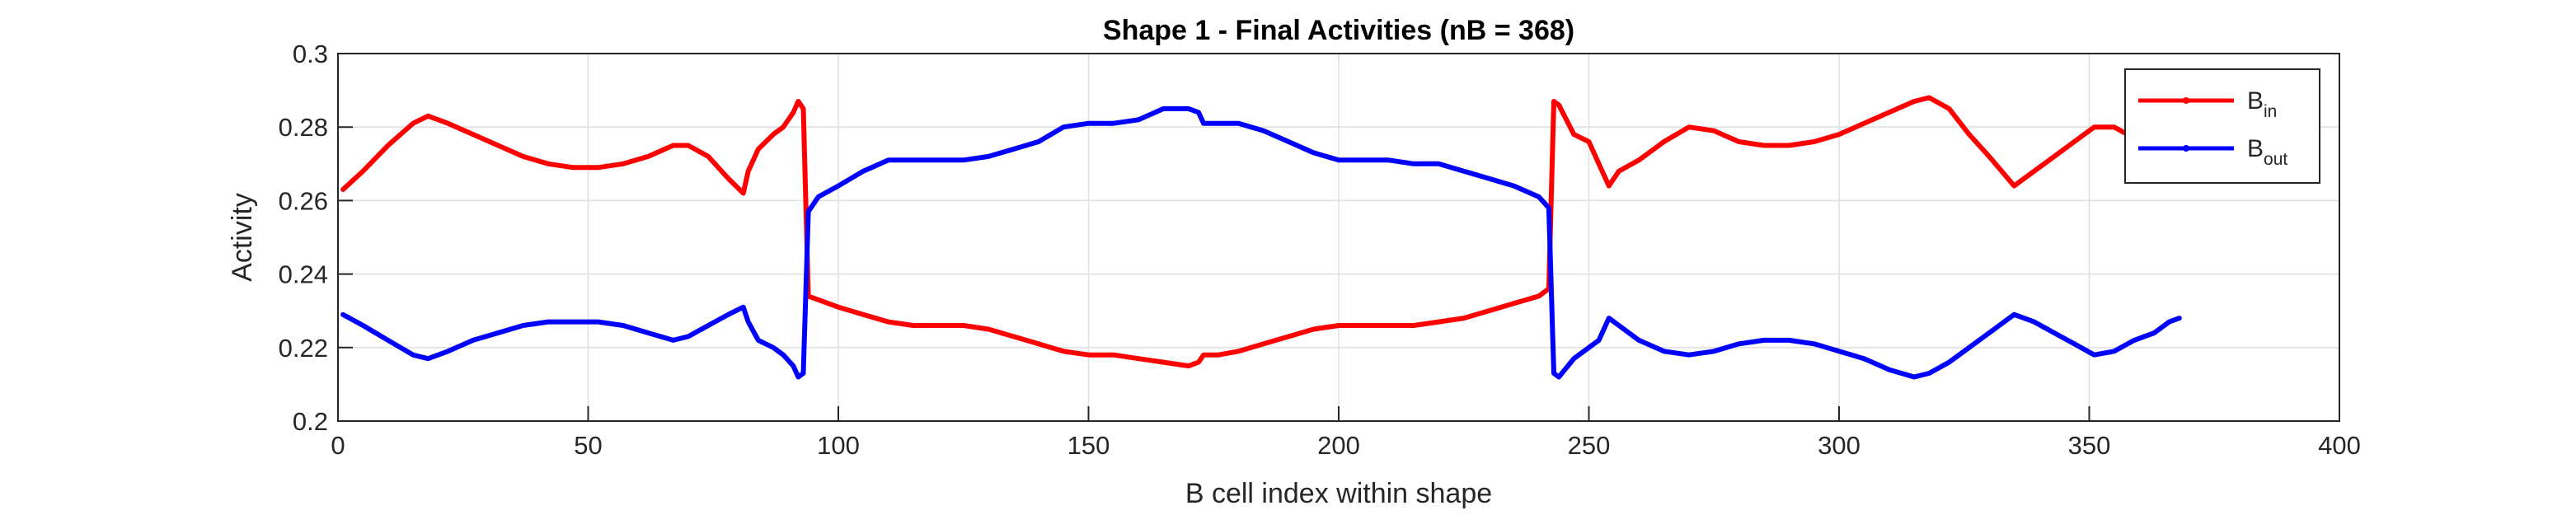 The image size is (2576, 515). What do you see at coordinates (1088, 445) in the screenshot?
I see `x-tick-label: 150` at bounding box center [1088, 445].